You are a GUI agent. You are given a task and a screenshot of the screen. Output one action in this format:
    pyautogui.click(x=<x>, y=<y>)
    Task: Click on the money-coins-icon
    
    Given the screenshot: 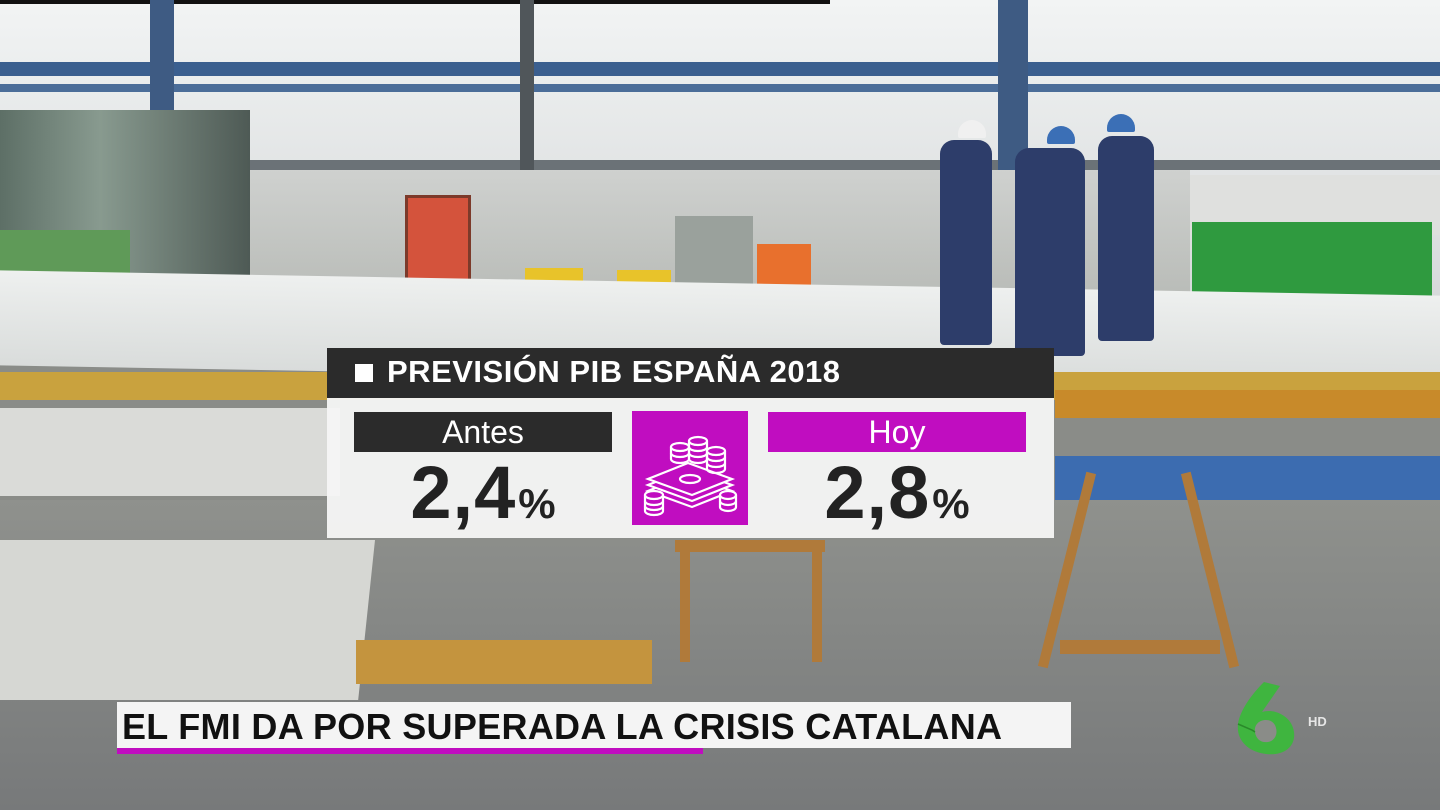 What is the action you would take?
    pyautogui.click(x=690, y=468)
    